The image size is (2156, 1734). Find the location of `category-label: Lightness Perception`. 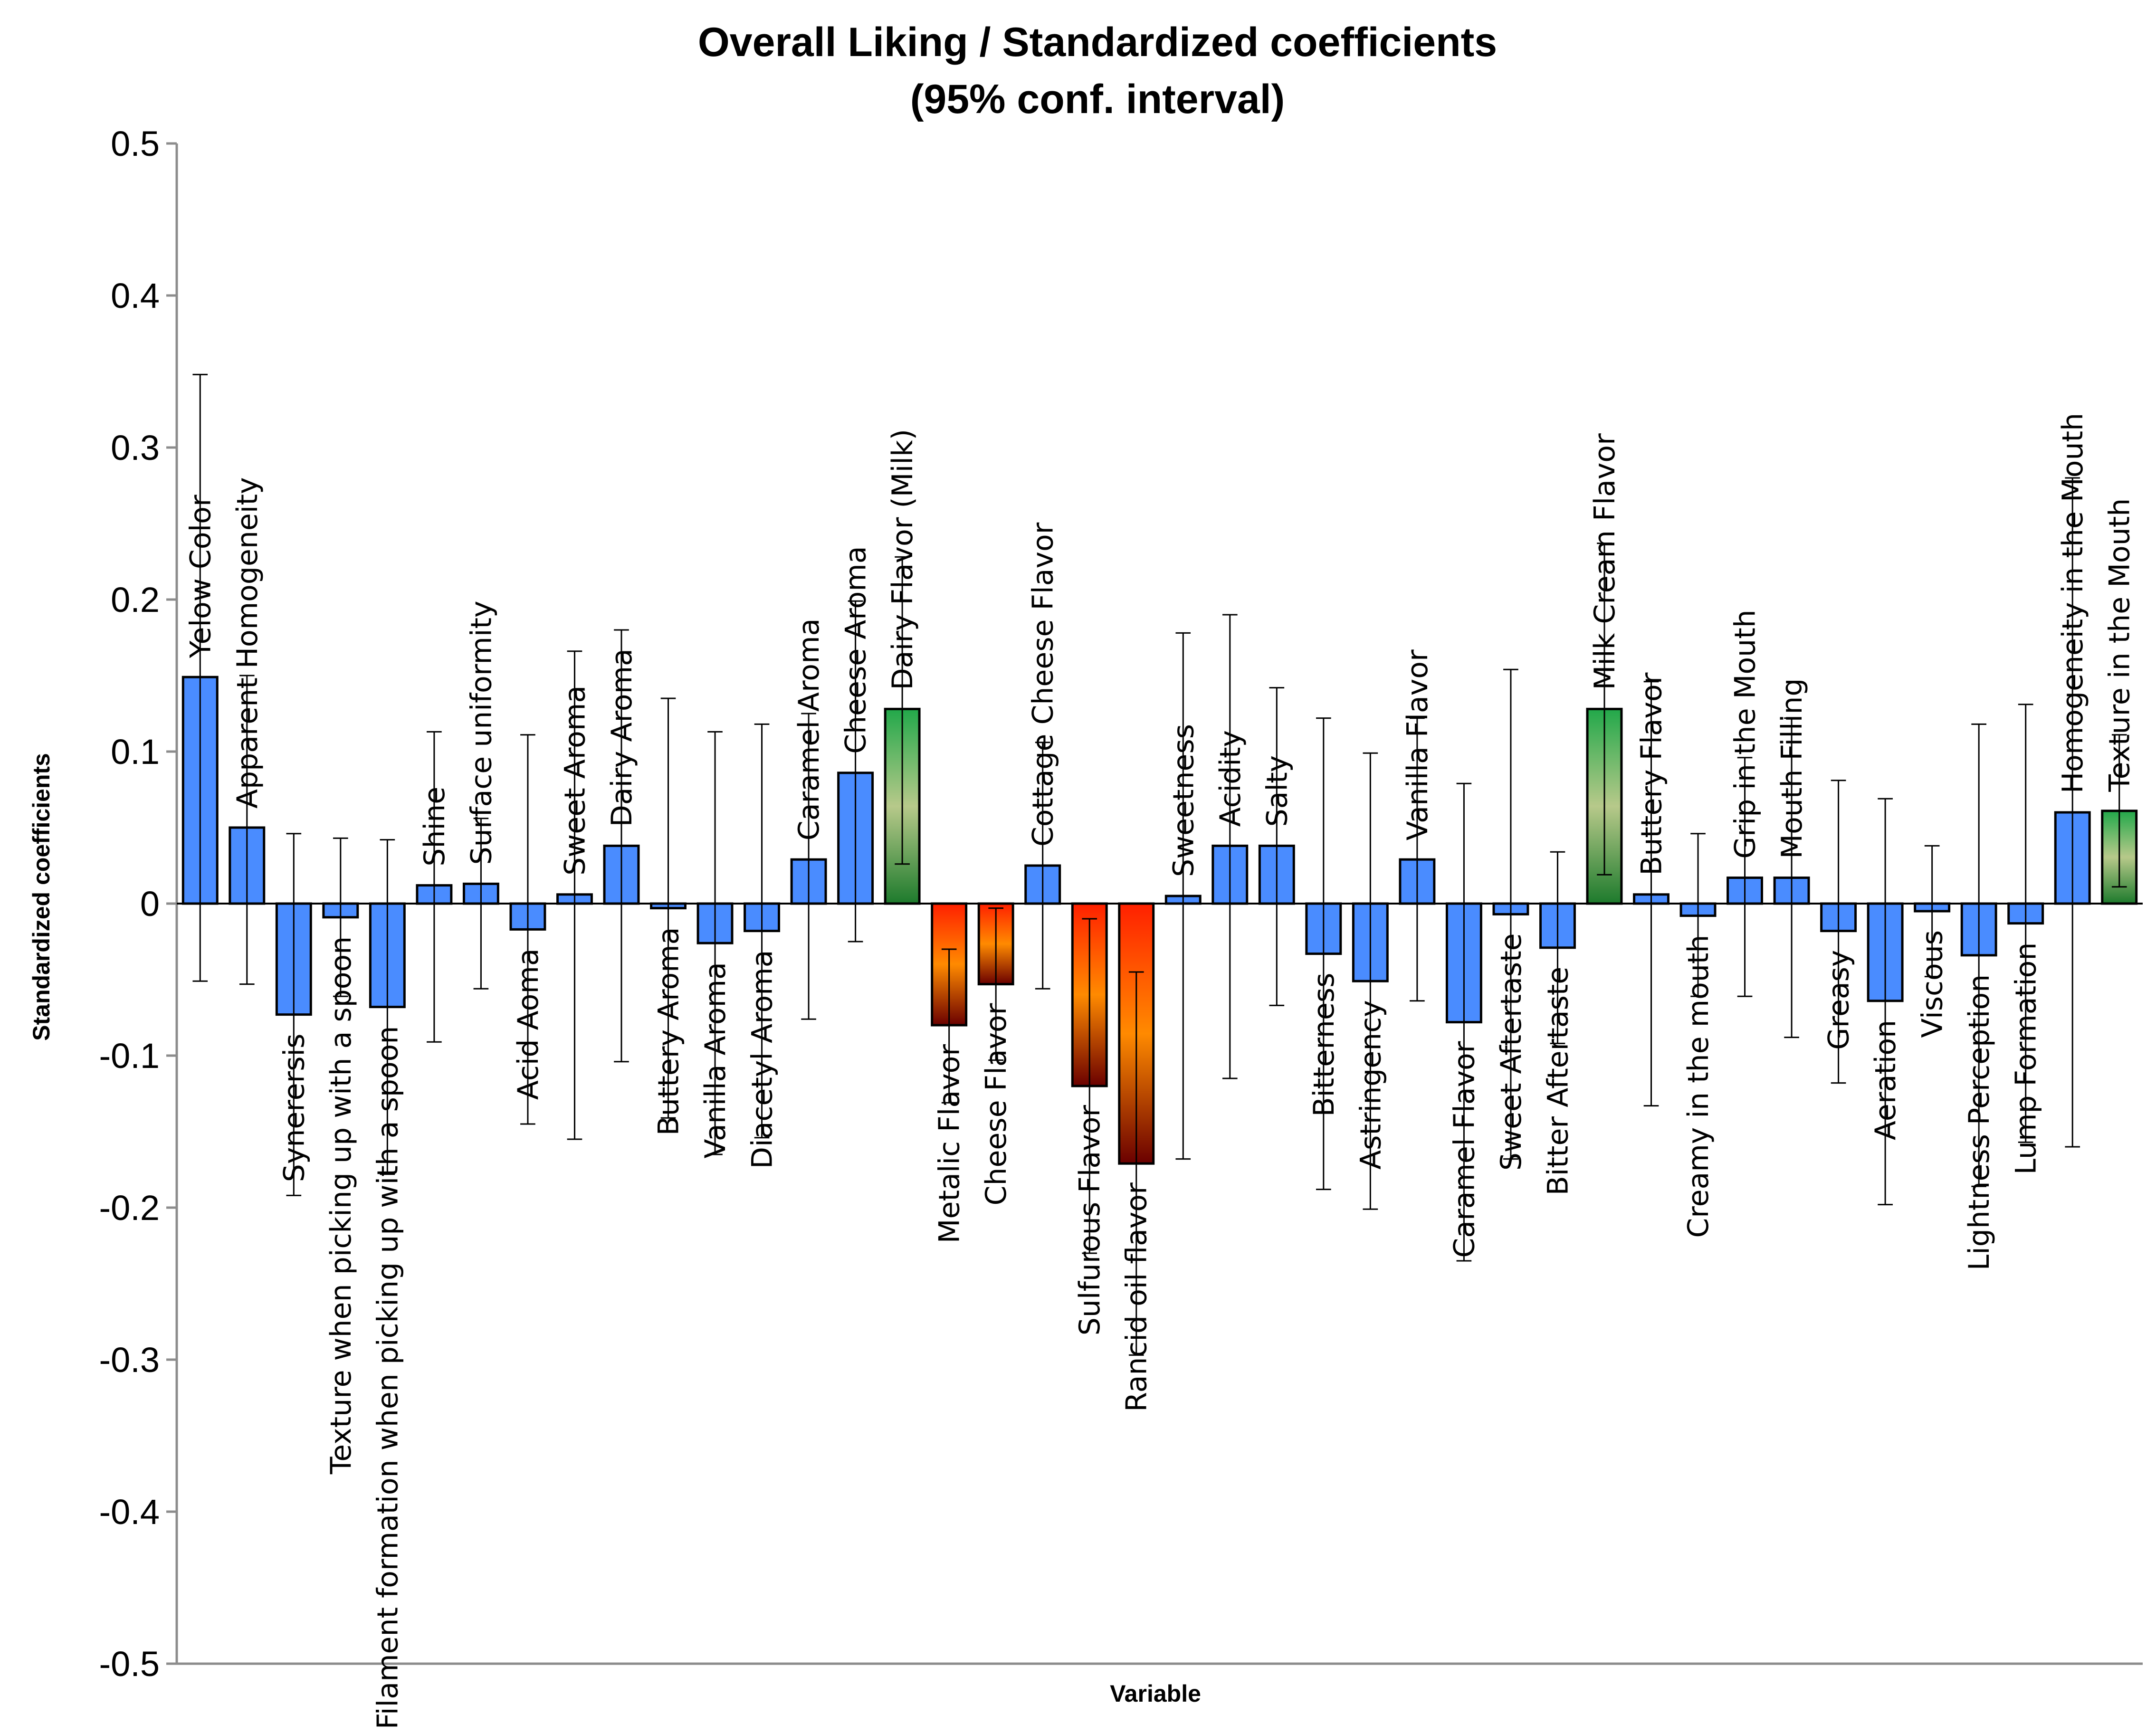

category-label: Lightness Perception is located at coordinates (1980, 1123).